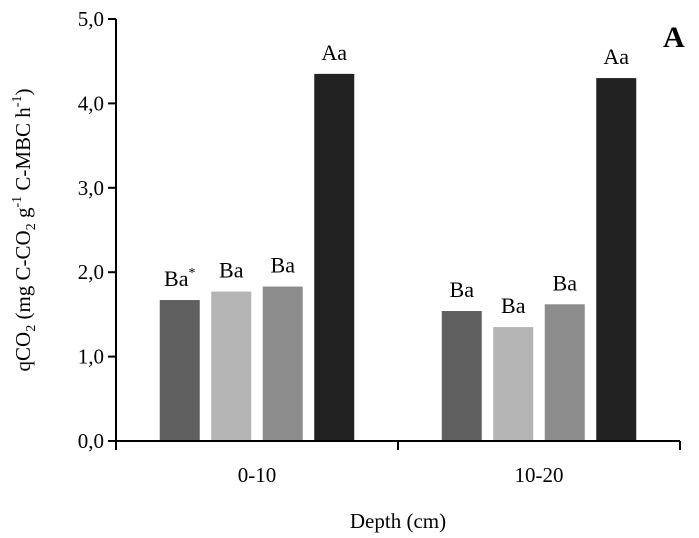 This screenshot has width=699, height=538. I want to click on y-tick-label: 4,0, so click(91, 103).